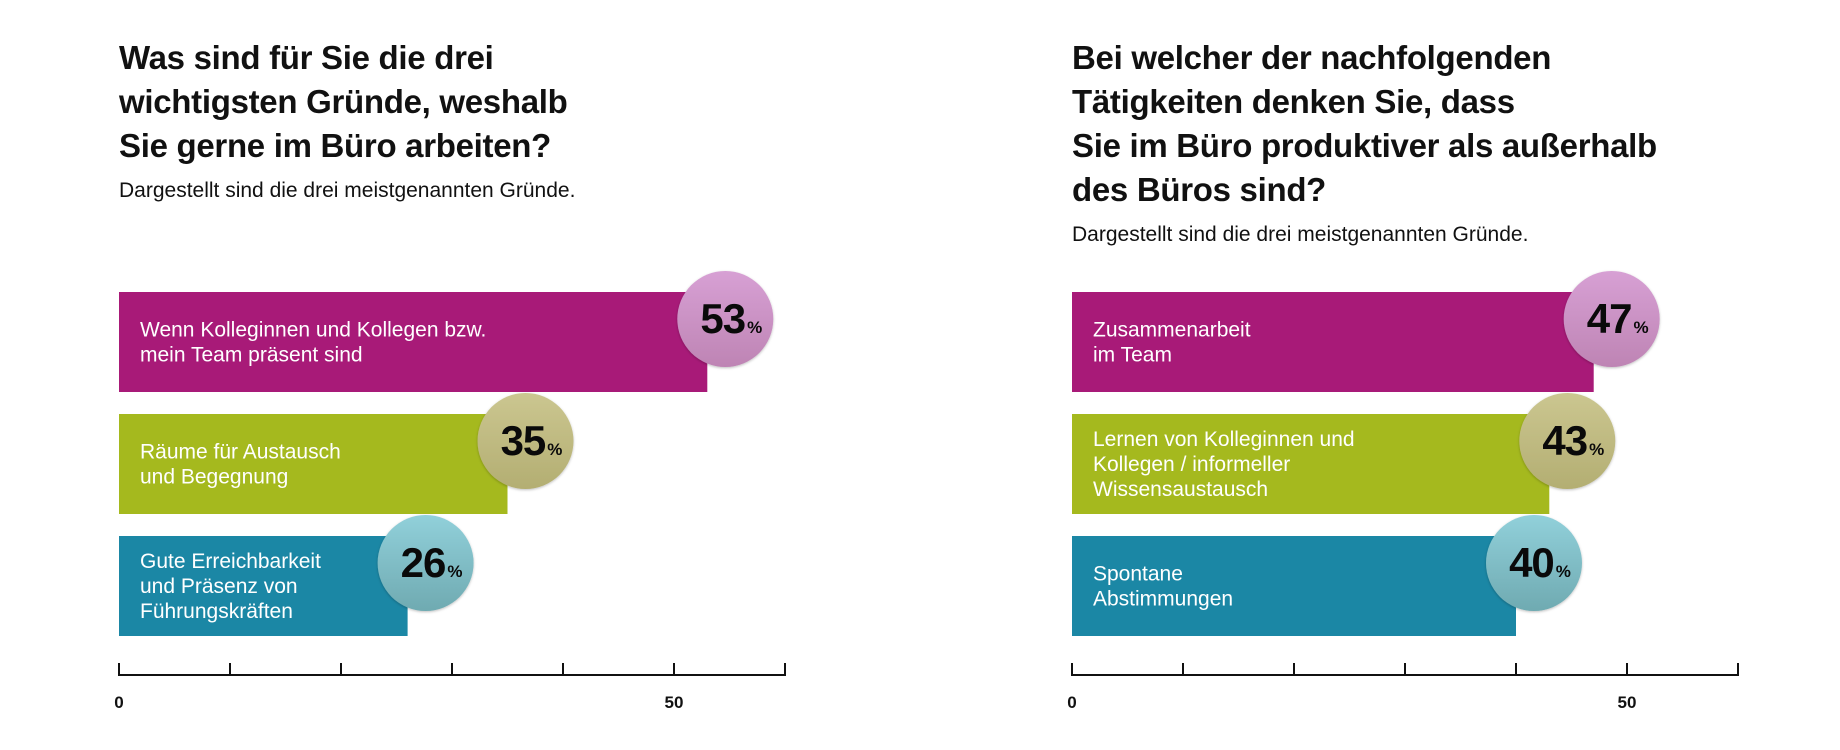  I want to click on data-label-value: 26, so click(423, 562).